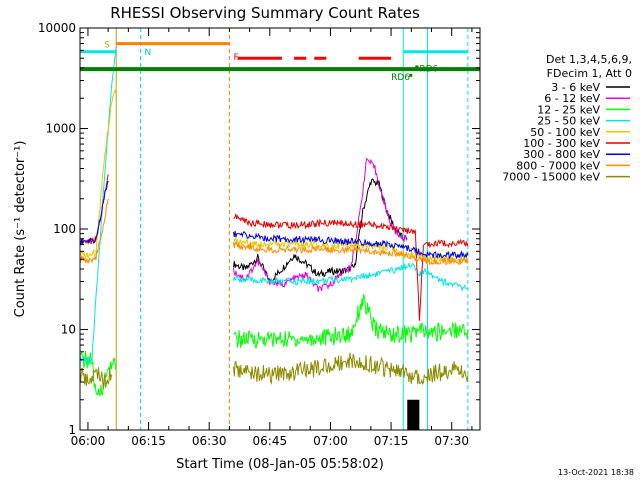 Image resolution: width=640 pixels, height=480 pixels. I want to click on flag-label-1: N, so click(148, 53).